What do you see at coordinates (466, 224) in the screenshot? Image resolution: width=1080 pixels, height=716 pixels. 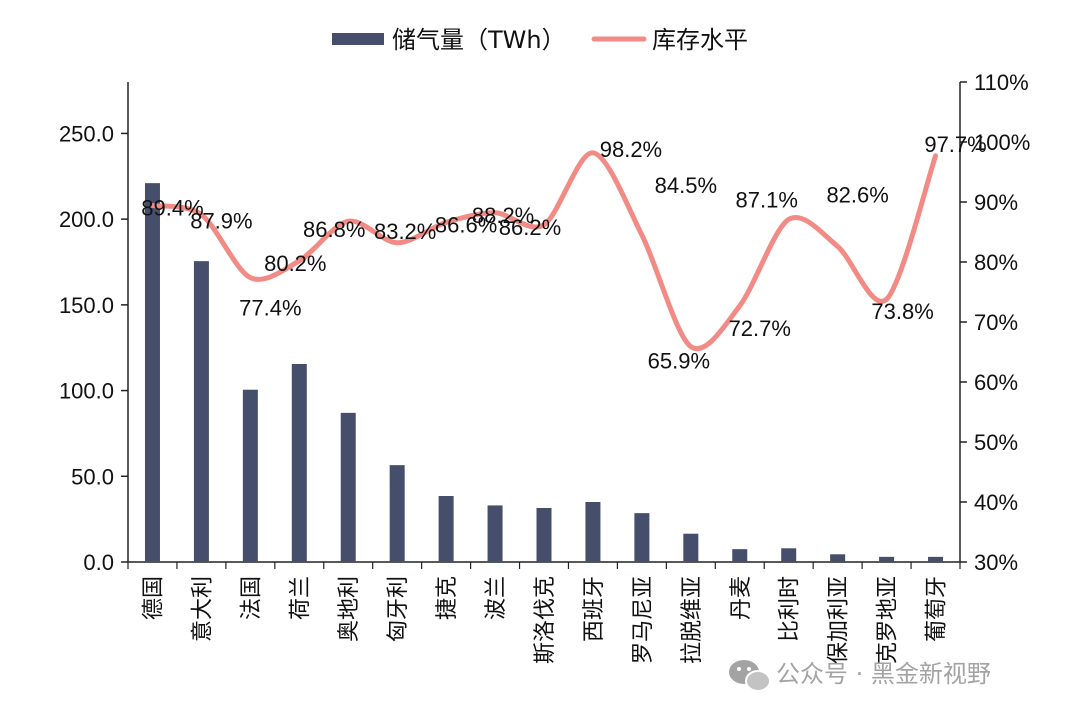 I see `data-label: 86.6%` at bounding box center [466, 224].